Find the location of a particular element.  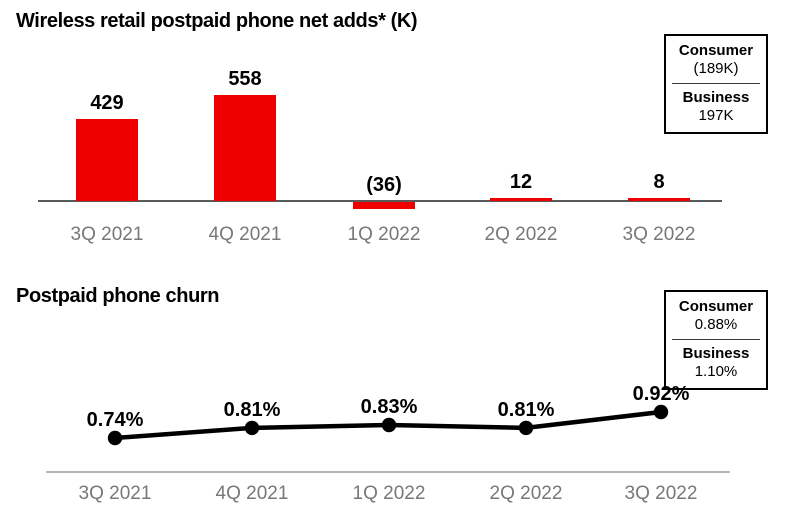

net-adds-legend-consumer-label: Consumer is located at coordinates (716, 50).